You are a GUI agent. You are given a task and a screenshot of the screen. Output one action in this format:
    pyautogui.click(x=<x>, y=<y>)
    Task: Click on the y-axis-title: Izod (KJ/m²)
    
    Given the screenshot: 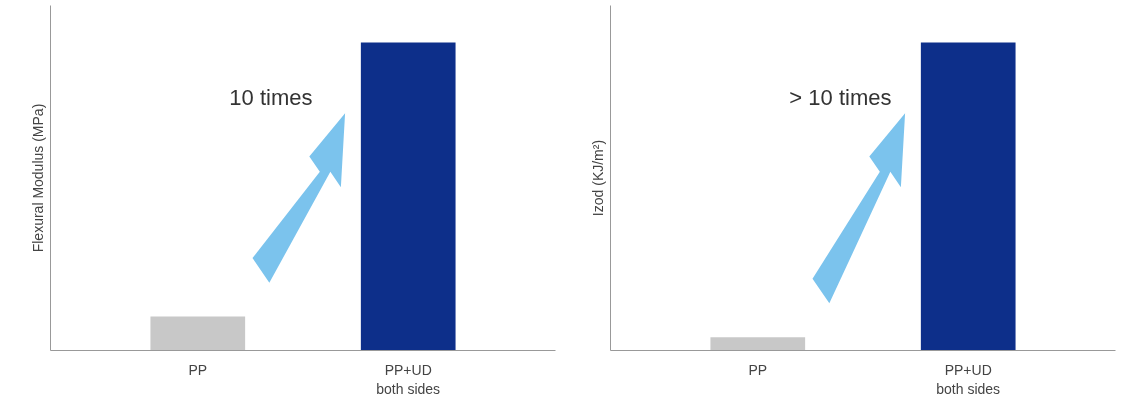 What is the action you would take?
    pyautogui.click(x=597, y=178)
    